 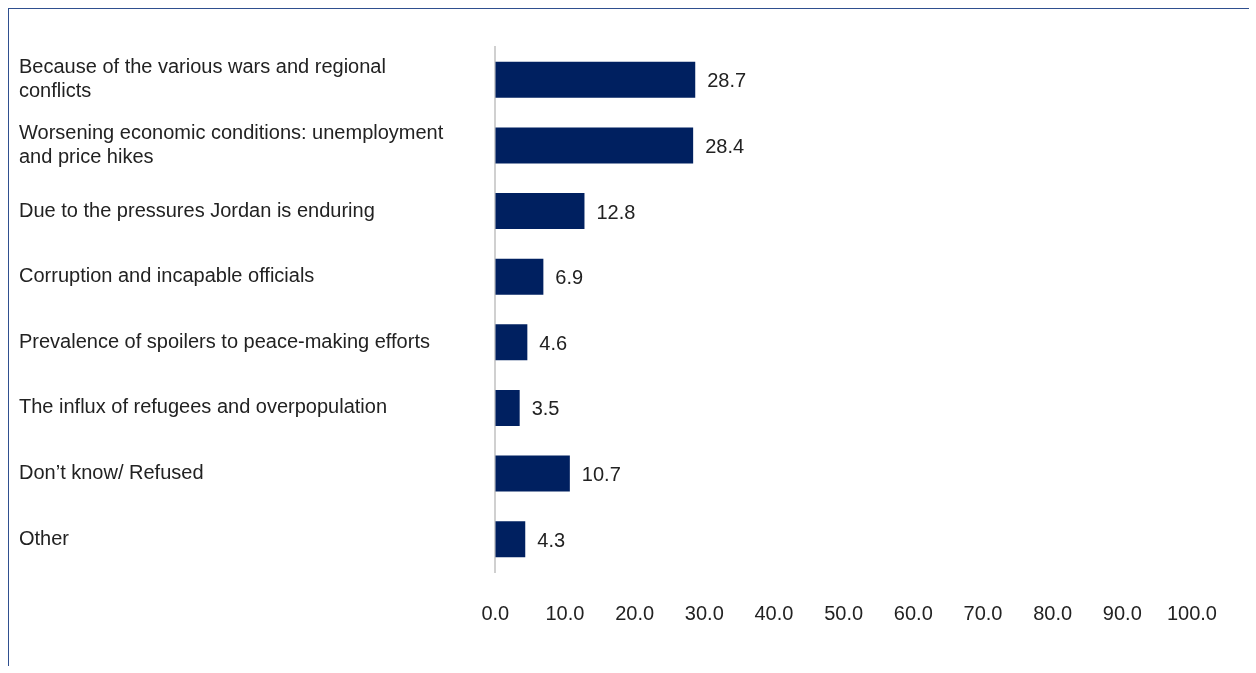 What do you see at coordinates (774, 612) in the screenshot?
I see `x-tick-label: 40.0` at bounding box center [774, 612].